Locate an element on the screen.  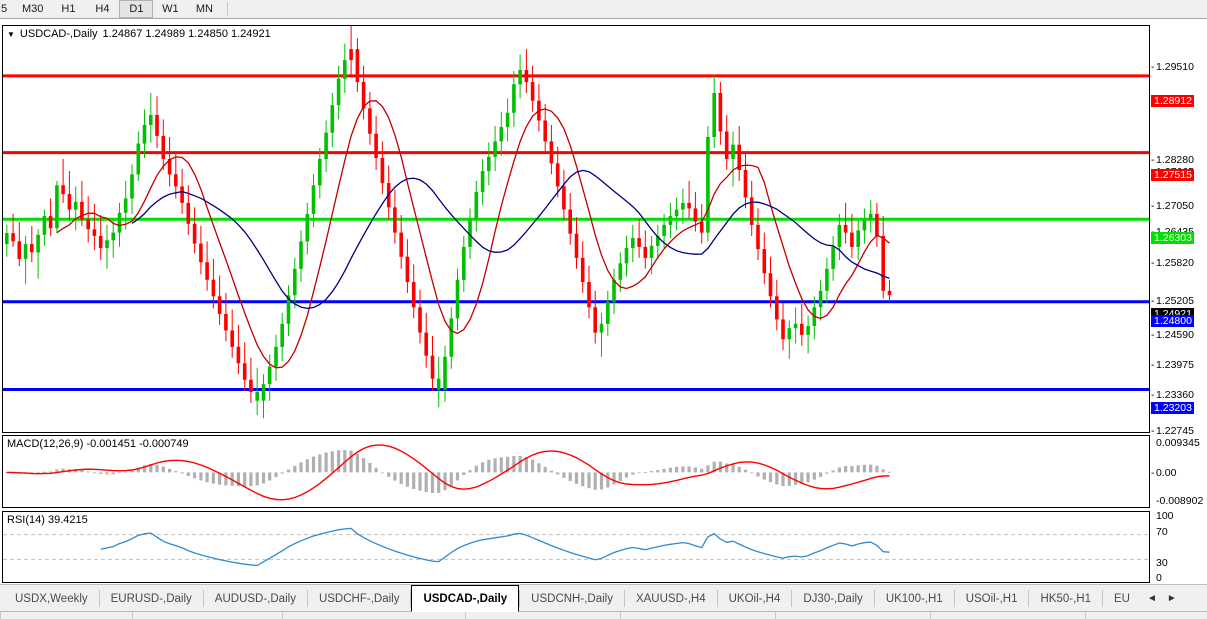
price-tick-value: 1.23975 is located at coordinates (1175, 365).